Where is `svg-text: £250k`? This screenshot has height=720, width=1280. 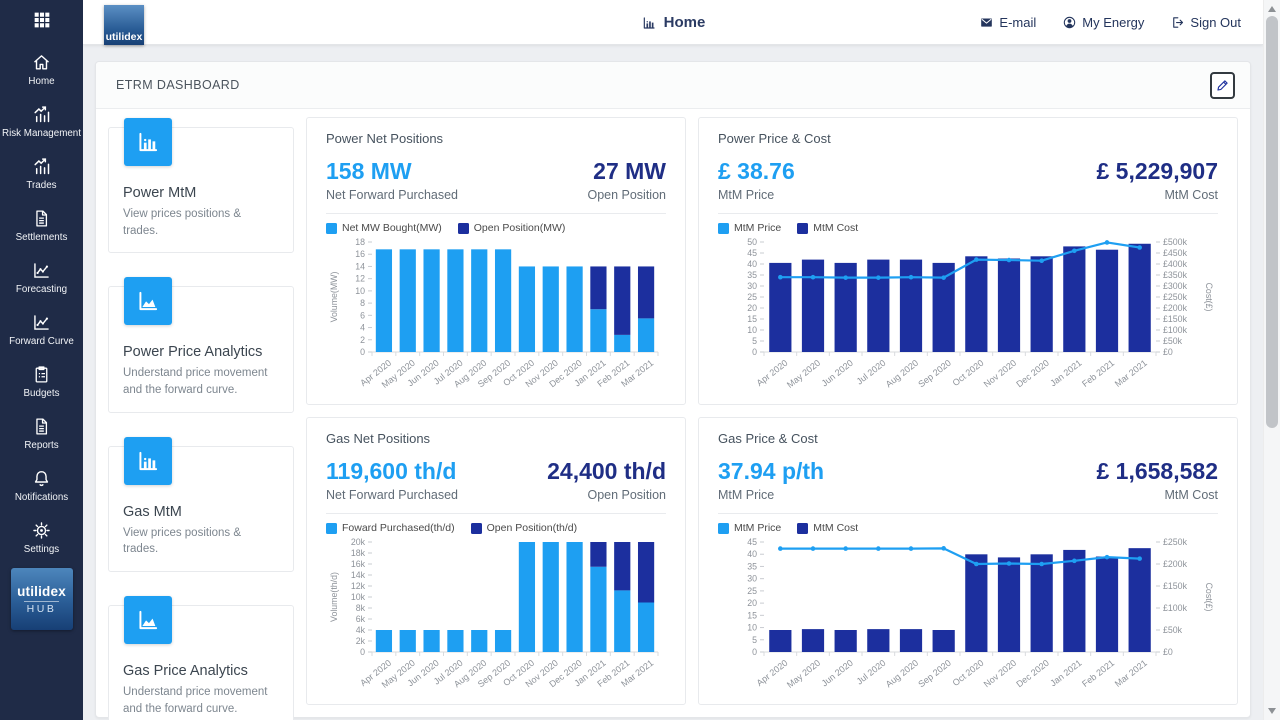
svg-text: £250k is located at coordinates (1175, 297).